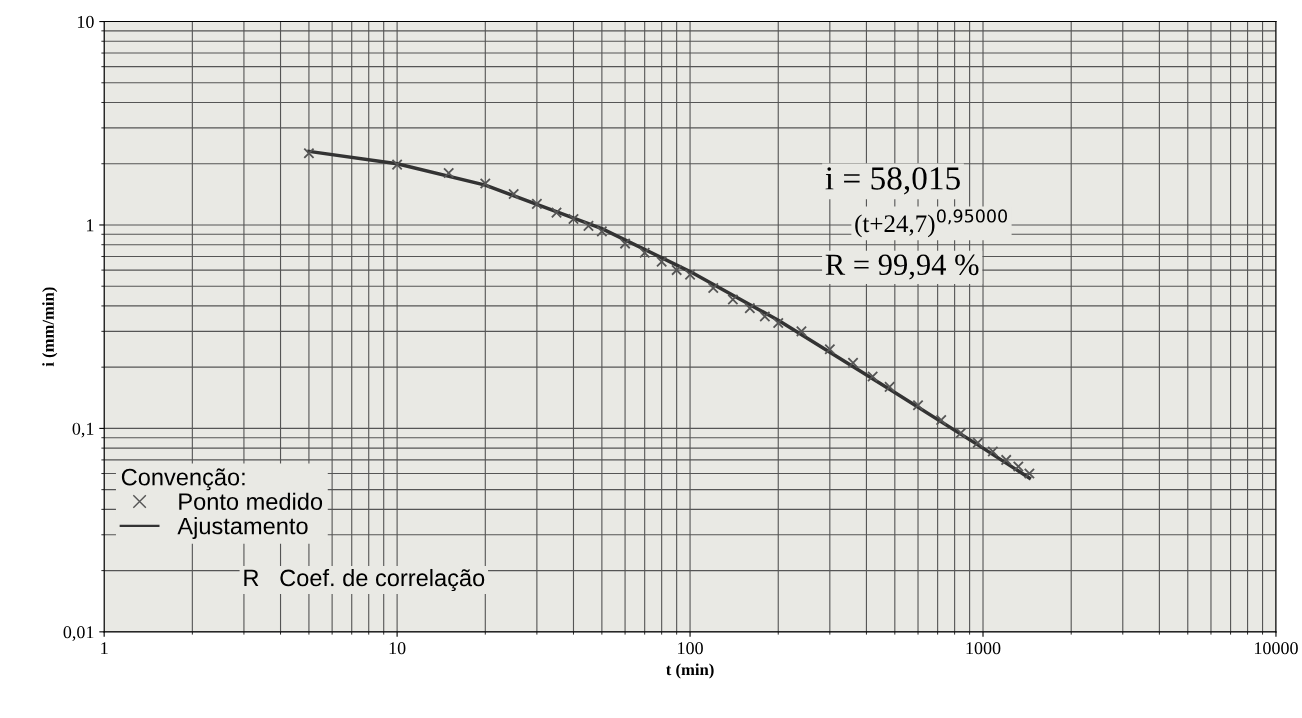  I want to click on legend-label: Ajustamento, so click(242, 528).